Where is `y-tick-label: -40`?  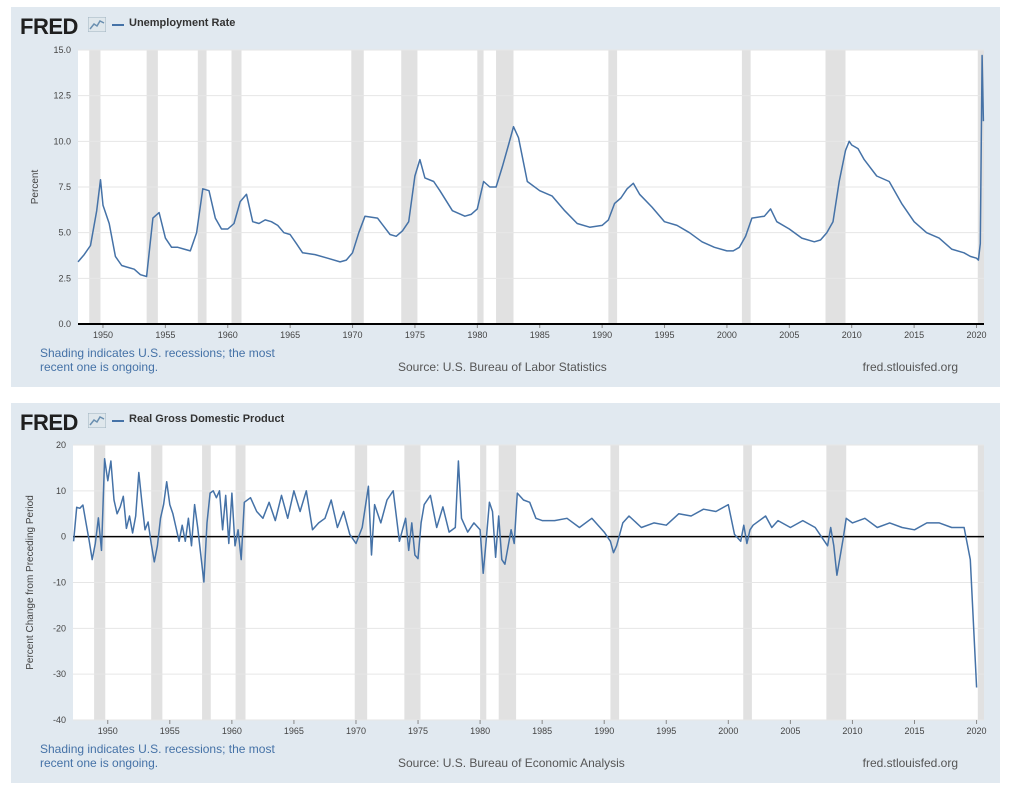 y-tick-label: -40 is located at coordinates (59, 720).